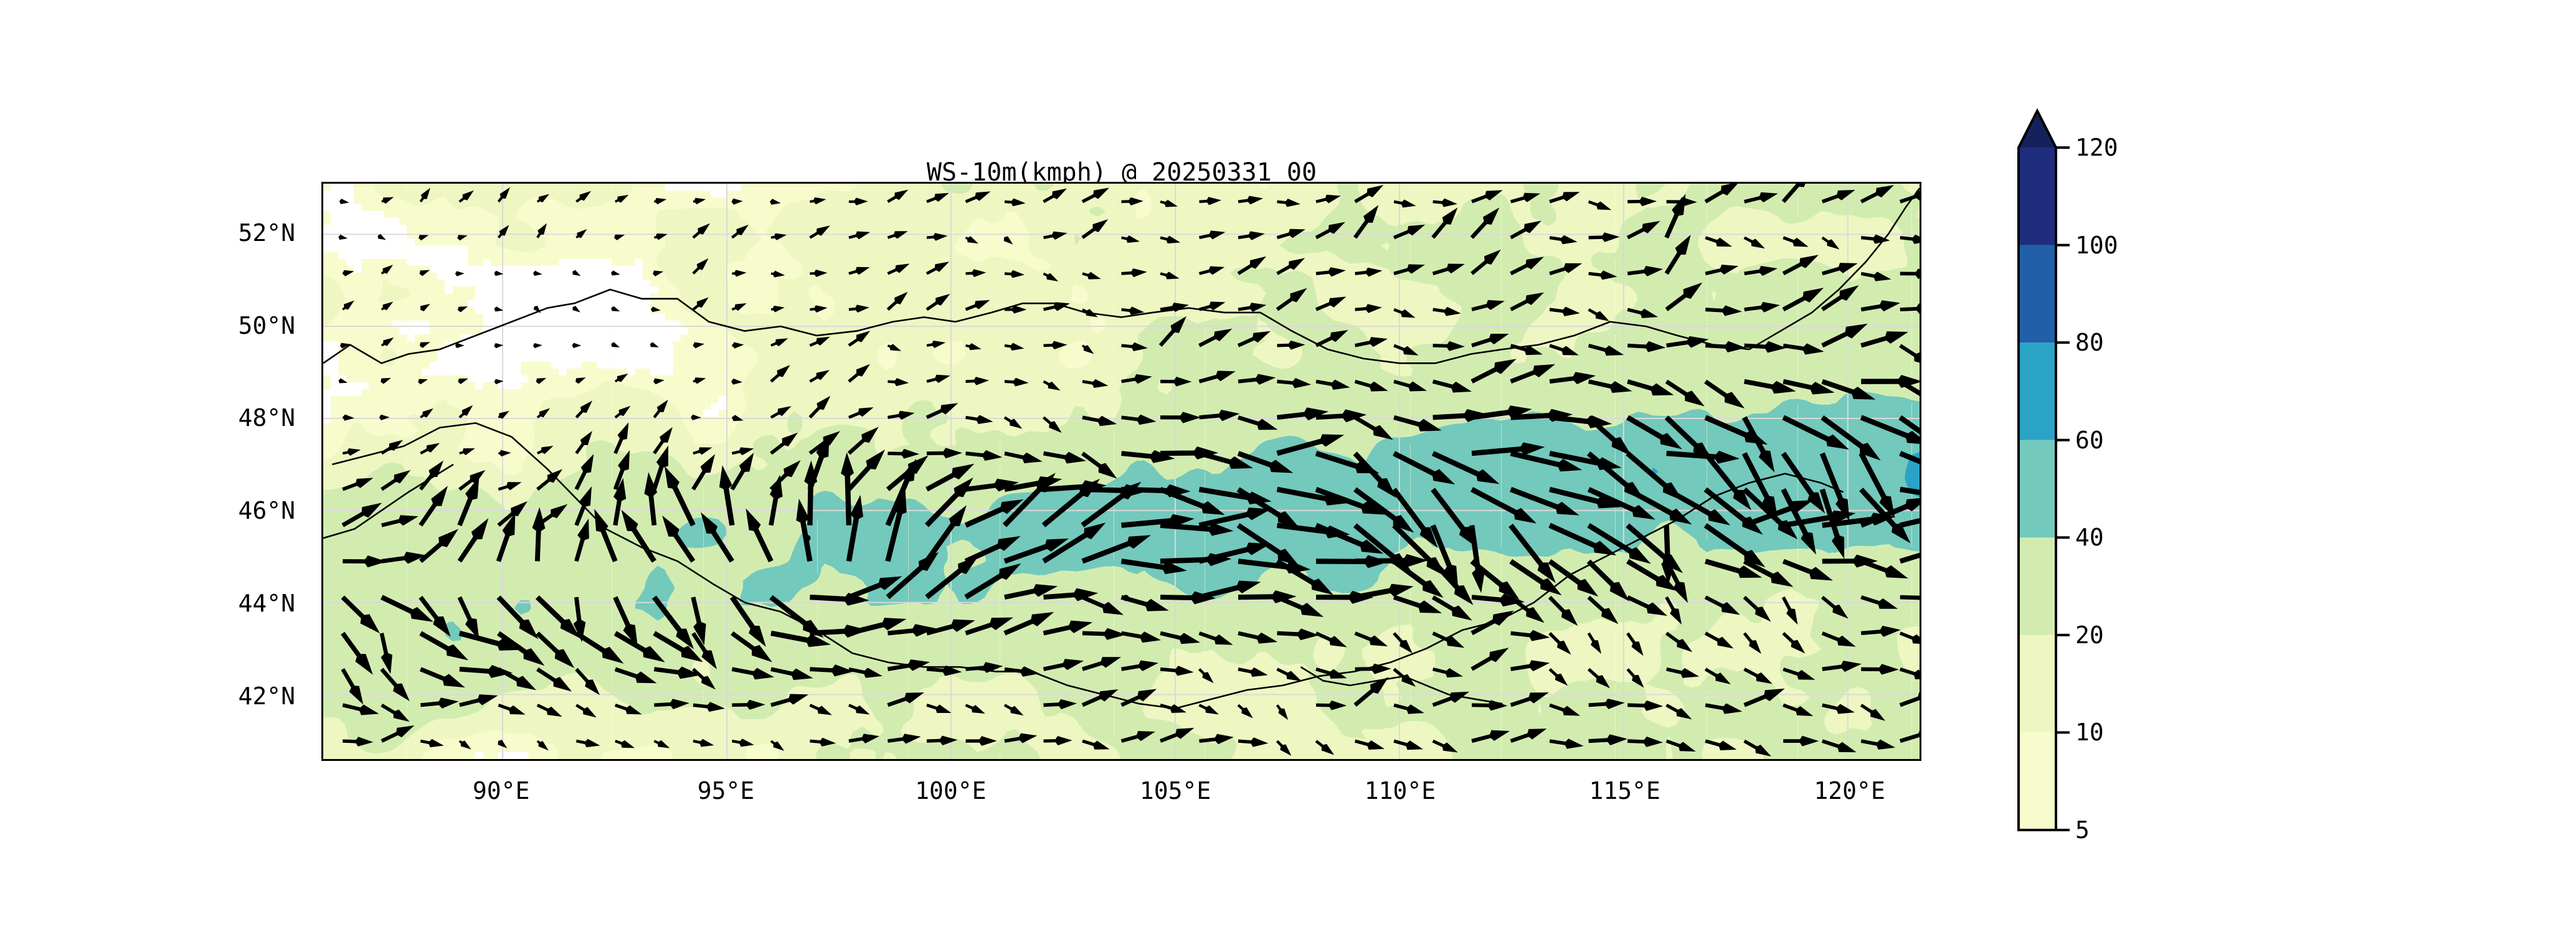 The image size is (2576, 934). I want to click on colorbar-tick-label-60: 60, so click(2090, 440).